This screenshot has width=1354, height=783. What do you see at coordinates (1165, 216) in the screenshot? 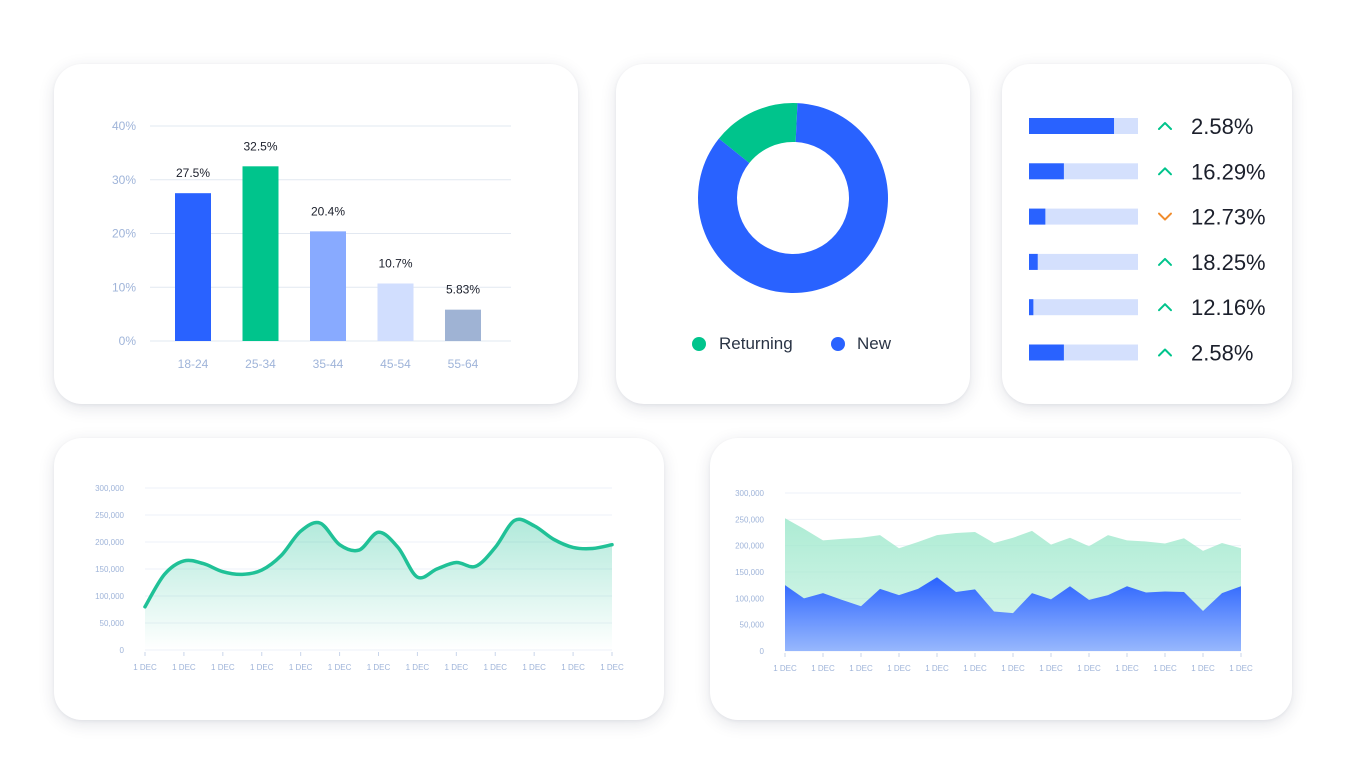
I see `trend-down-icon` at bounding box center [1165, 216].